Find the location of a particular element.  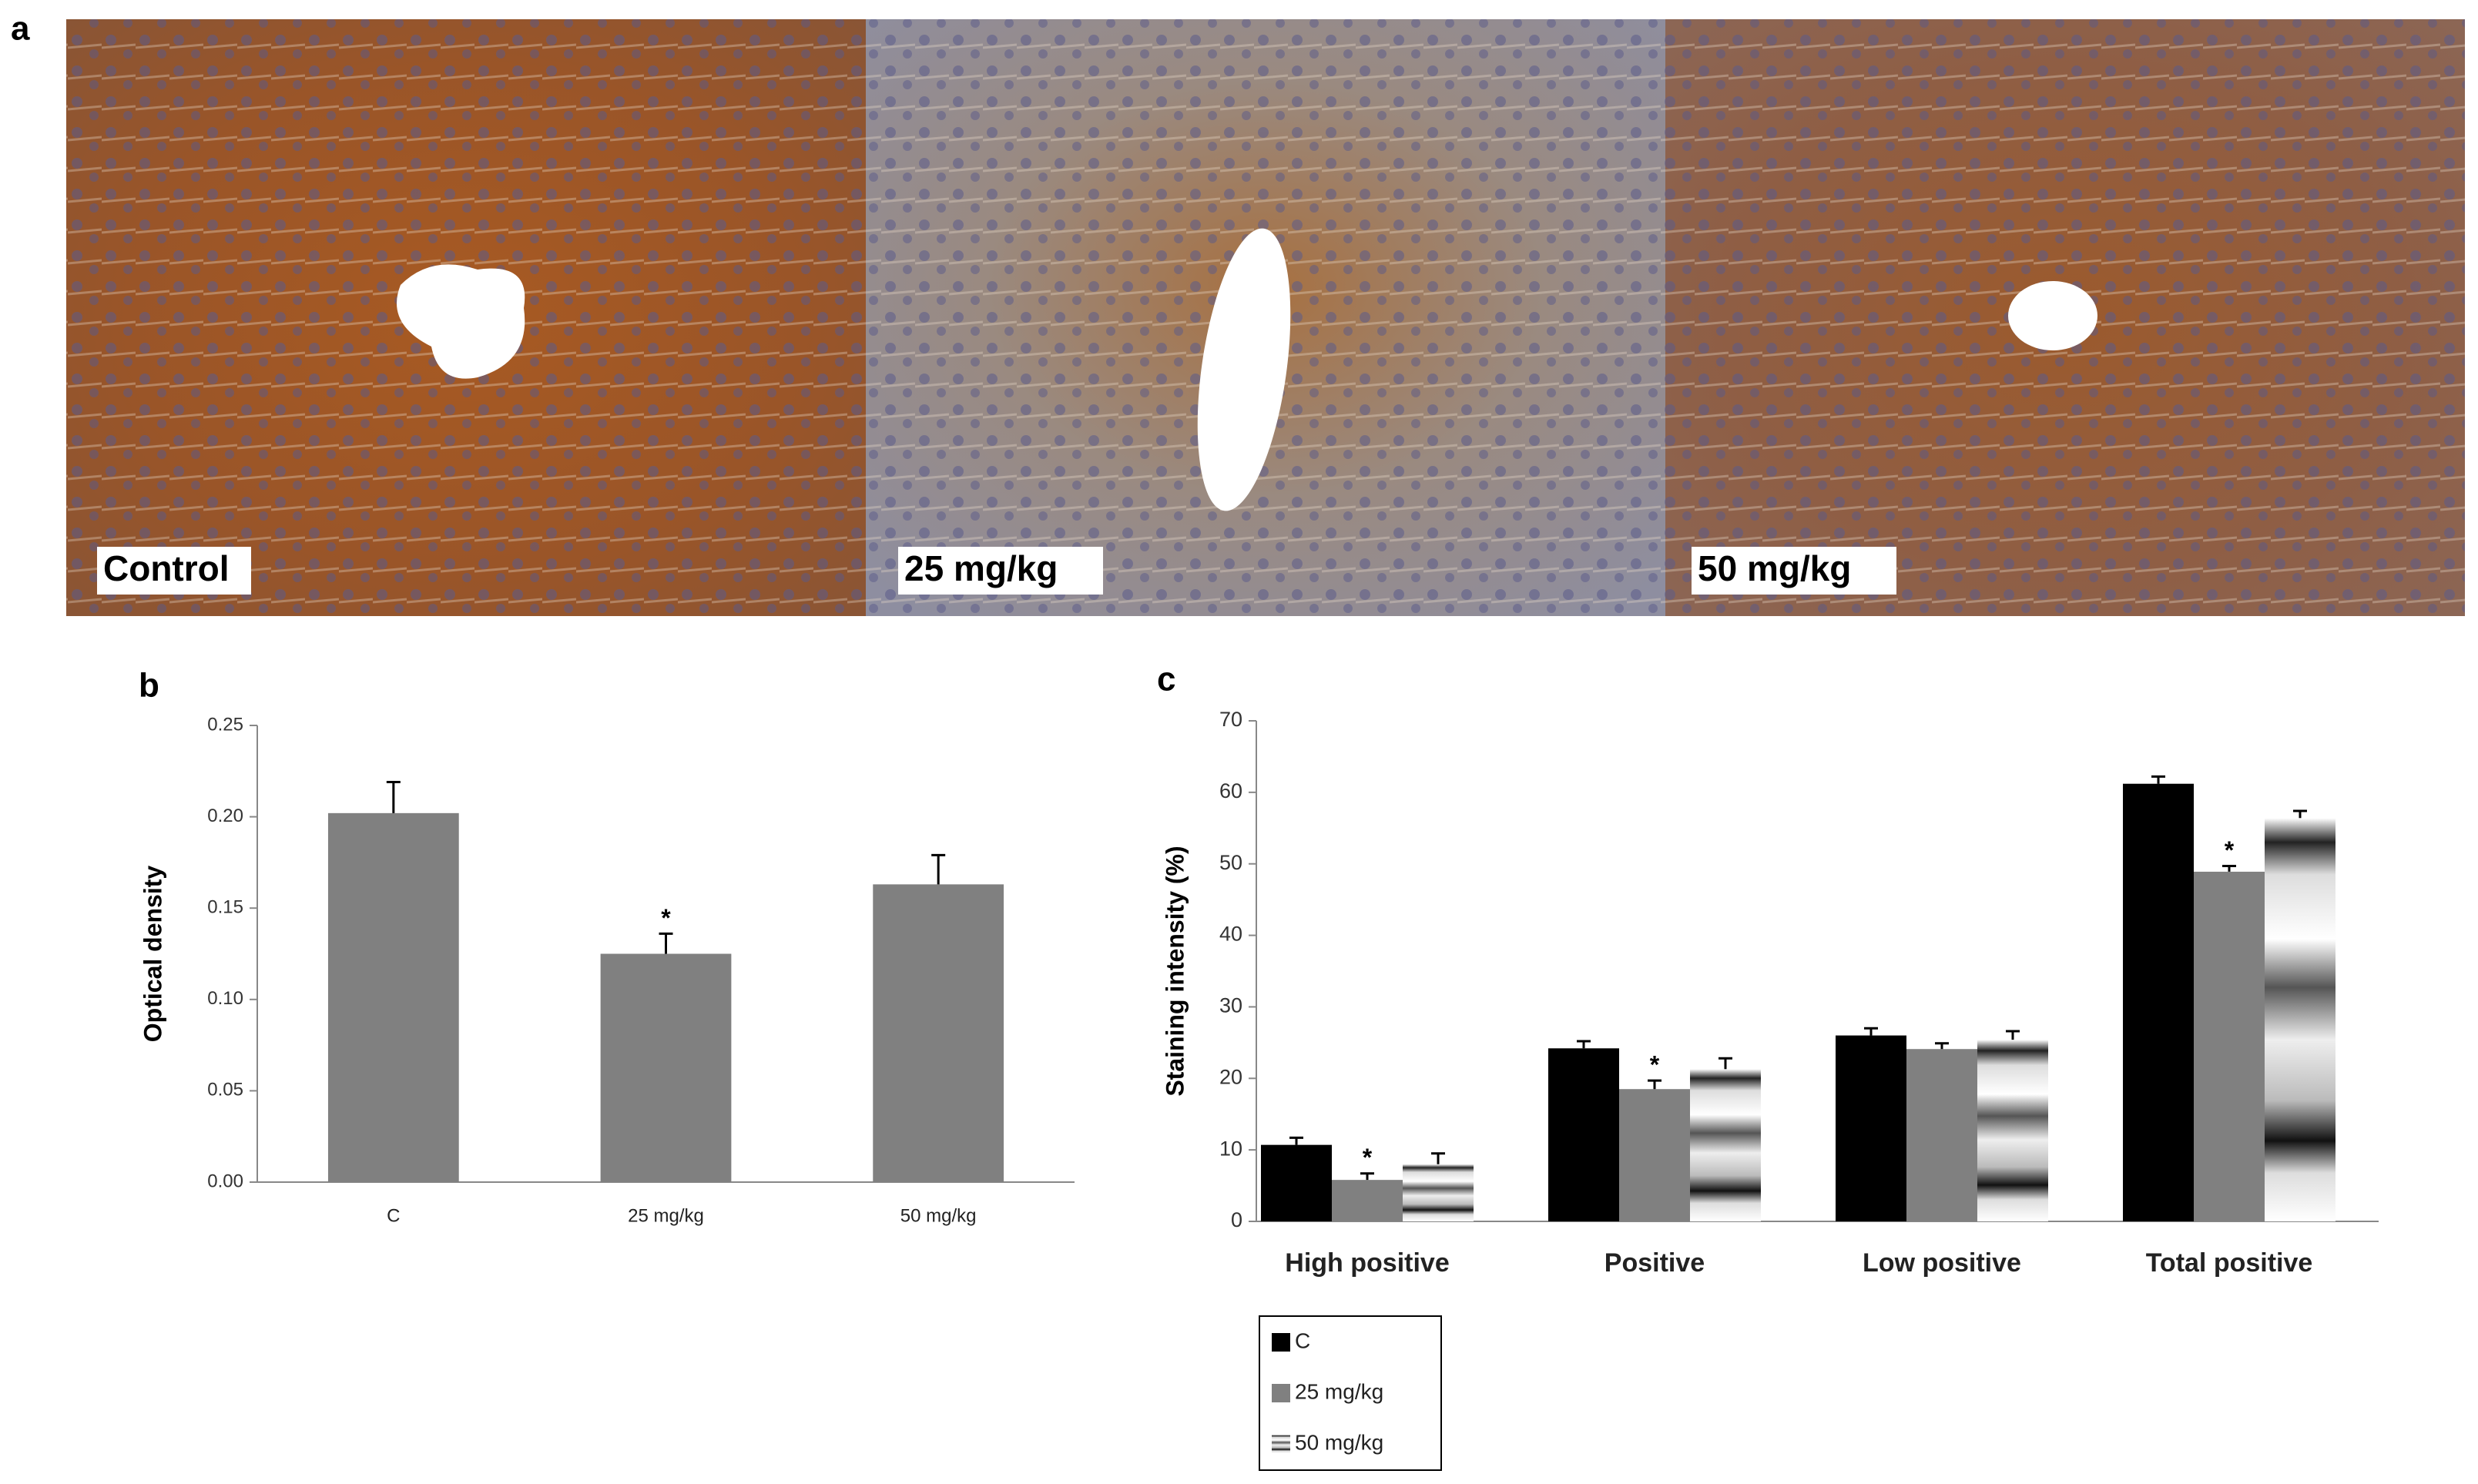

legend-label: C is located at coordinates (1302, 1340).